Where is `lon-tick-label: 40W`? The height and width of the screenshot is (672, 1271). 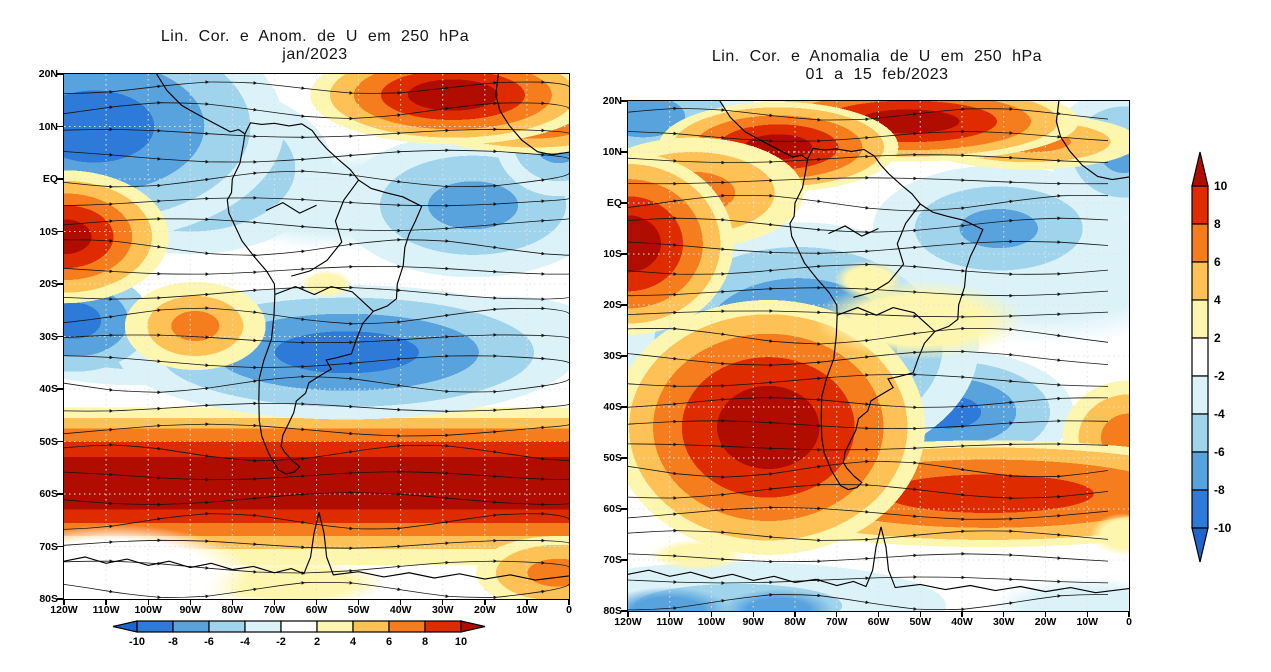
lon-tick-label: 40W is located at coordinates (400, 610).